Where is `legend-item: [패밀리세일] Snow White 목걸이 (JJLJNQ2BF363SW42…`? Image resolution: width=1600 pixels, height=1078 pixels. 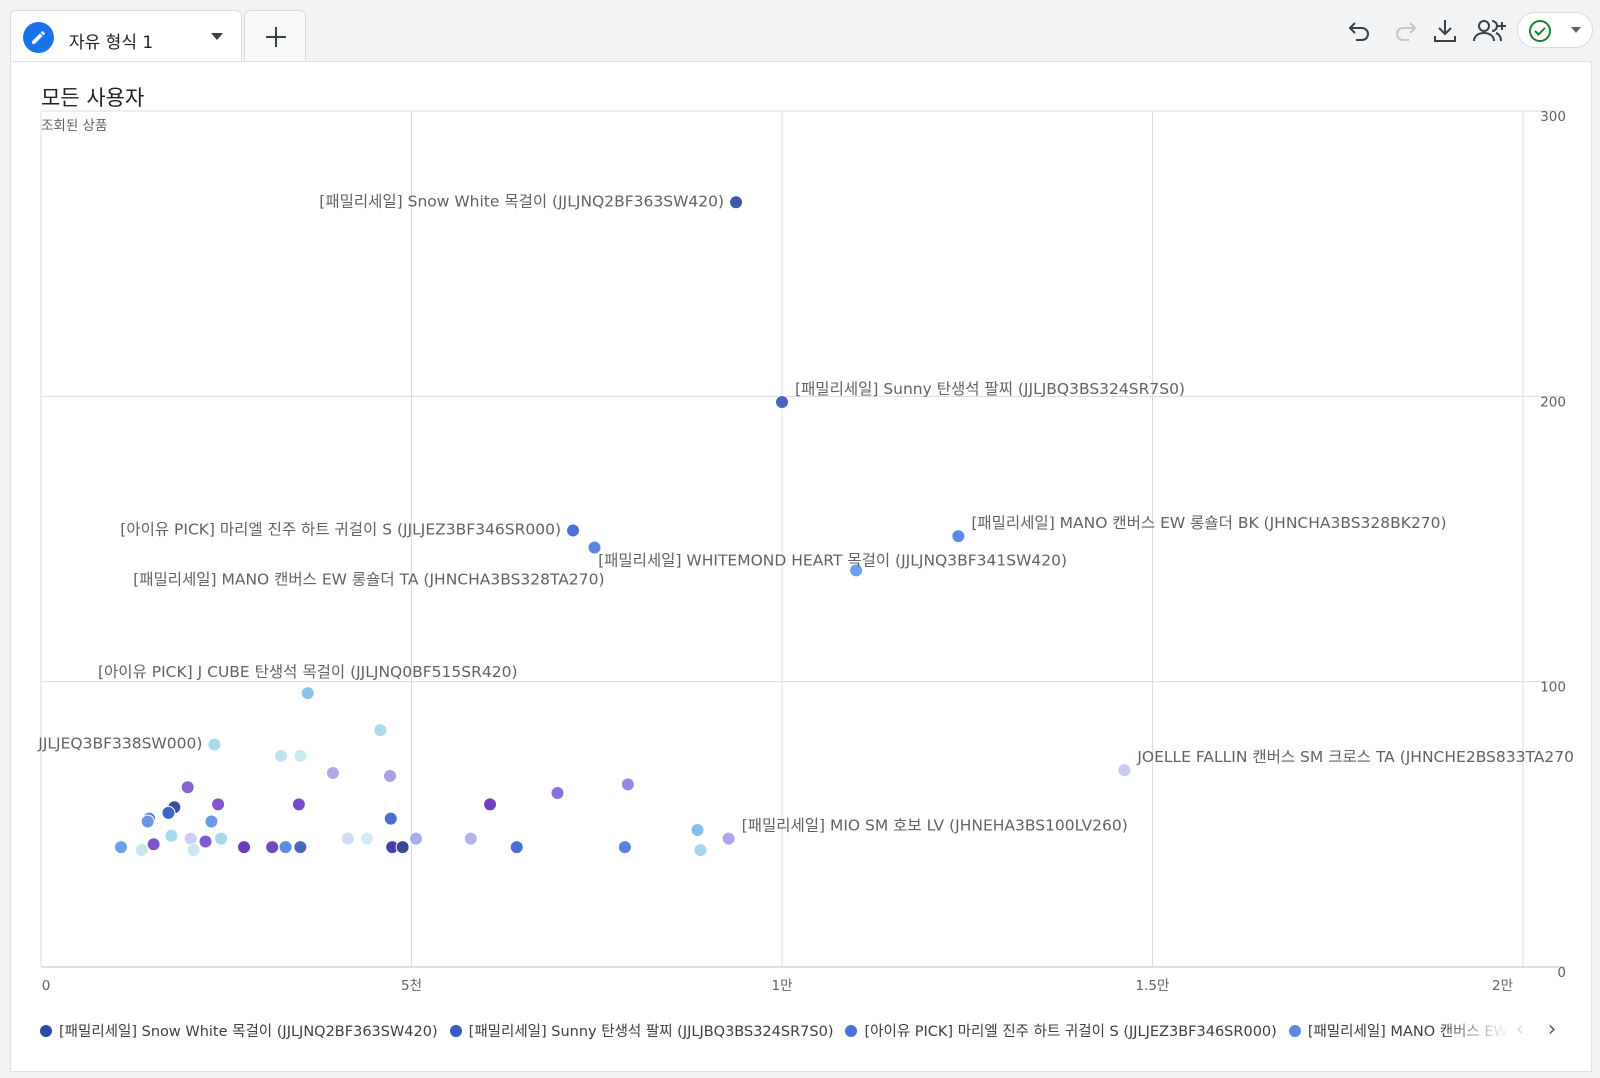 legend-item: [패밀리세일] Snow White 목걸이 (JJLJNQ2BF363SW42… is located at coordinates (239, 1030).